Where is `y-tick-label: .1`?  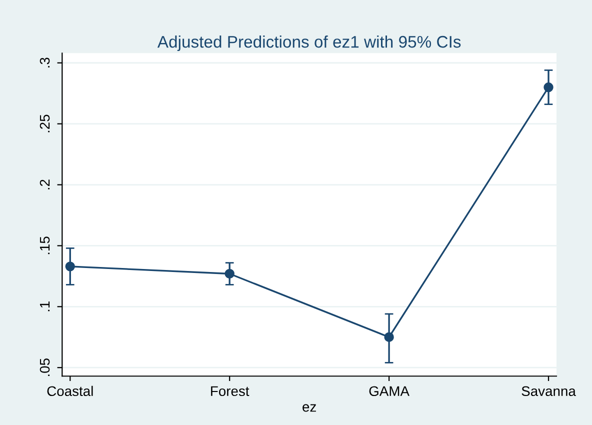 y-tick-label: .1 is located at coordinates (45, 307).